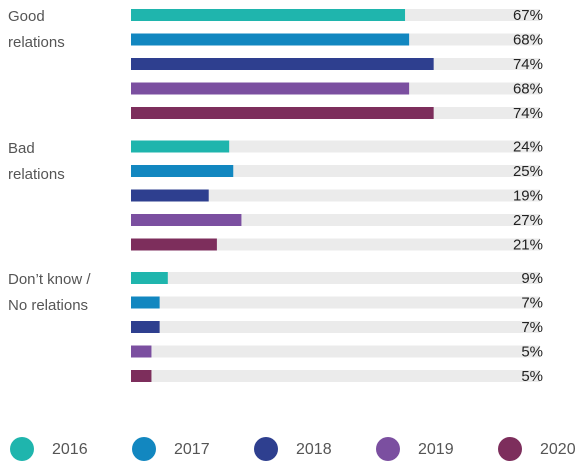  What do you see at coordinates (49, 292) in the screenshot?
I see `category-label: Don’t know / No relations` at bounding box center [49, 292].